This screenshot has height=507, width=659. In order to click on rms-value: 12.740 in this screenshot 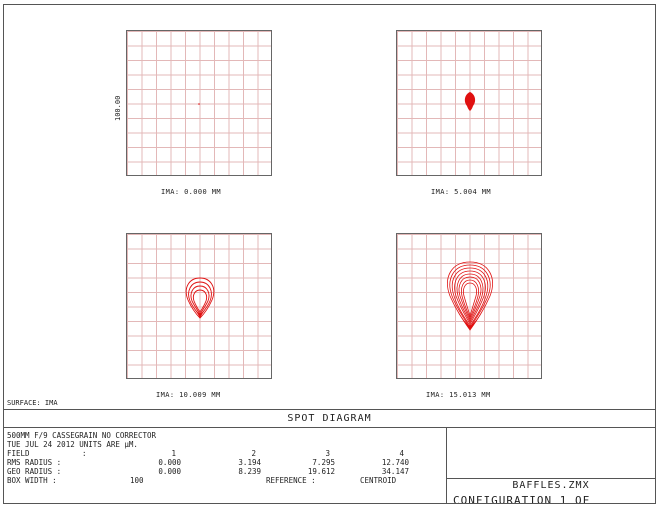, I will do `click(395, 462)`.